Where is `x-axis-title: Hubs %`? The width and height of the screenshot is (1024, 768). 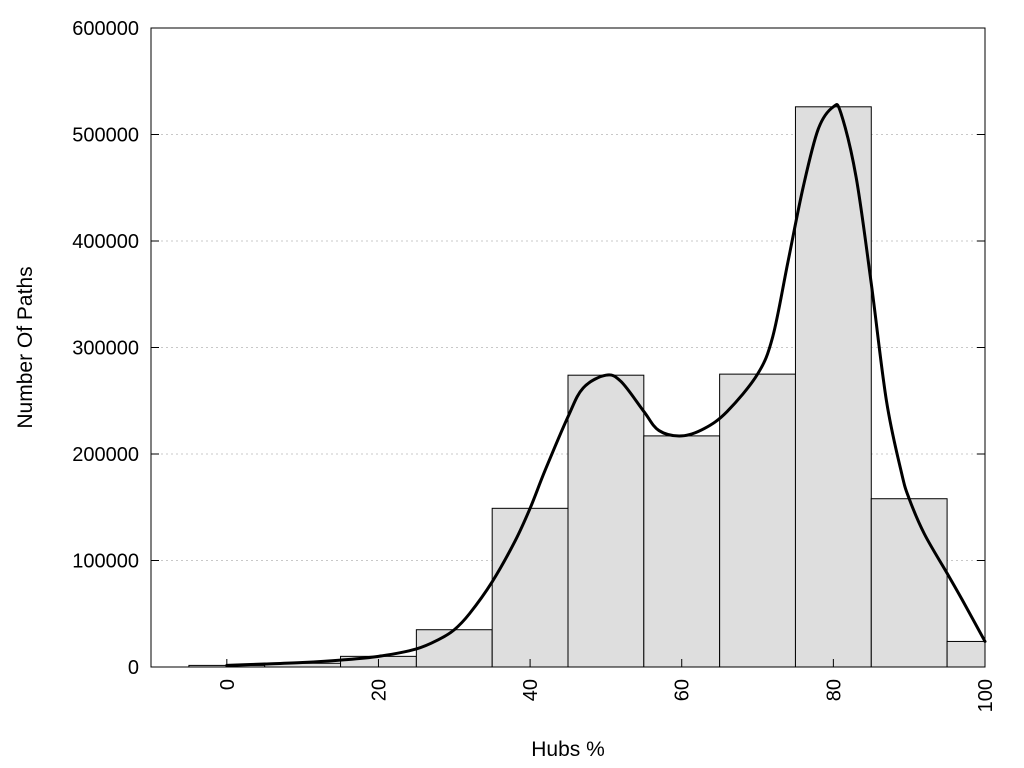
x-axis-title: Hubs % is located at coordinates (568, 749).